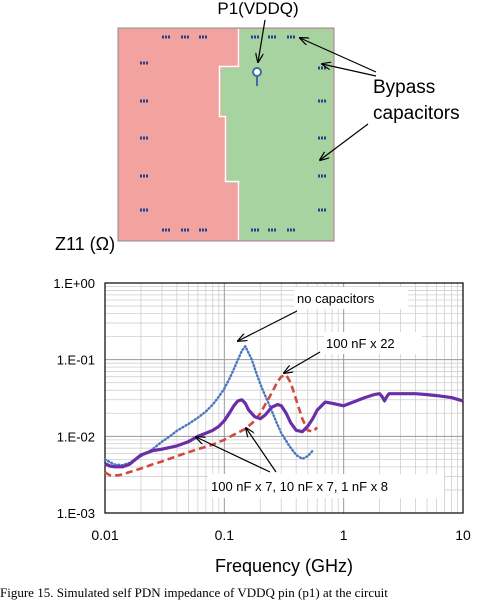 Image resolution: width=500 pixels, height=605 pixels. What do you see at coordinates (262, 40) in the screenshot?
I see `probe-arrow` at bounding box center [262, 40].